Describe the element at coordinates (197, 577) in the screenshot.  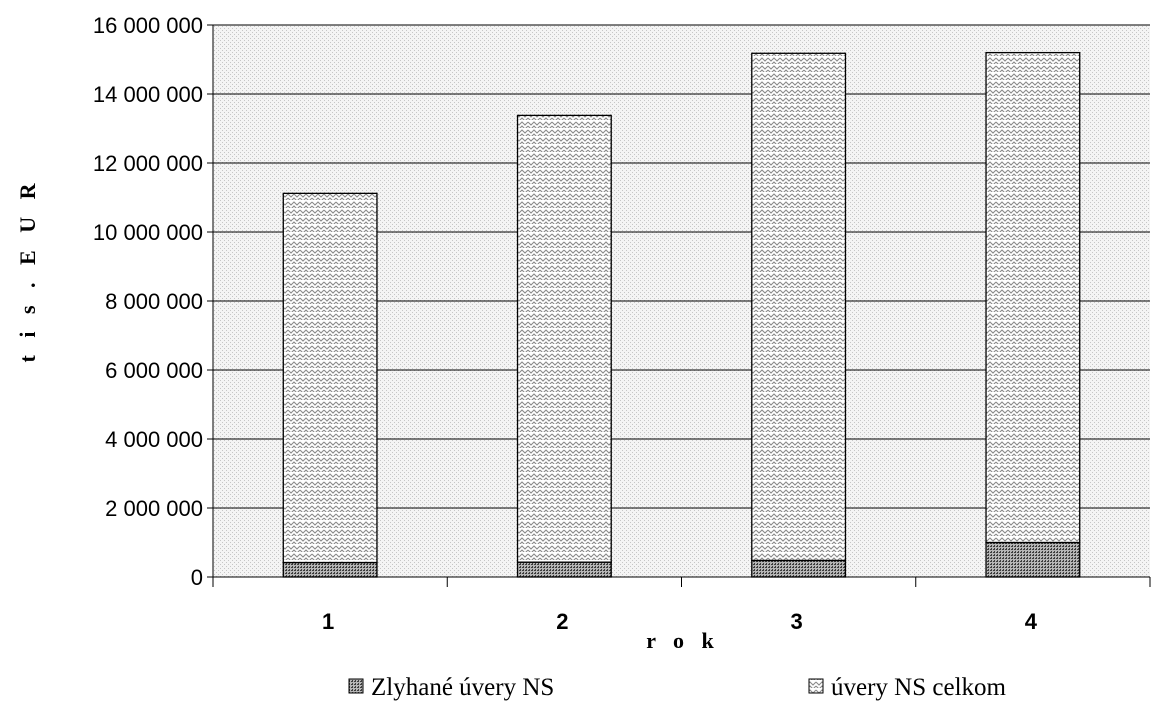
I see `y-tick-label: 0` at that location.